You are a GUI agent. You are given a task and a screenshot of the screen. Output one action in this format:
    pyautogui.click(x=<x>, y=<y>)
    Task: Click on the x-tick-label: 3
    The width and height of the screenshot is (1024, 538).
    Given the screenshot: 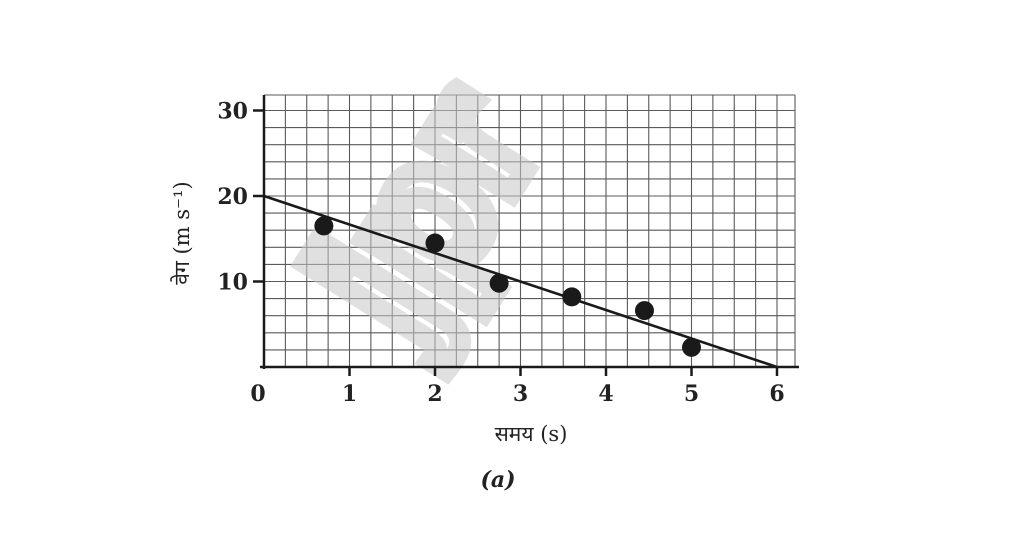 What is the action you would take?
    pyautogui.click(x=520, y=394)
    